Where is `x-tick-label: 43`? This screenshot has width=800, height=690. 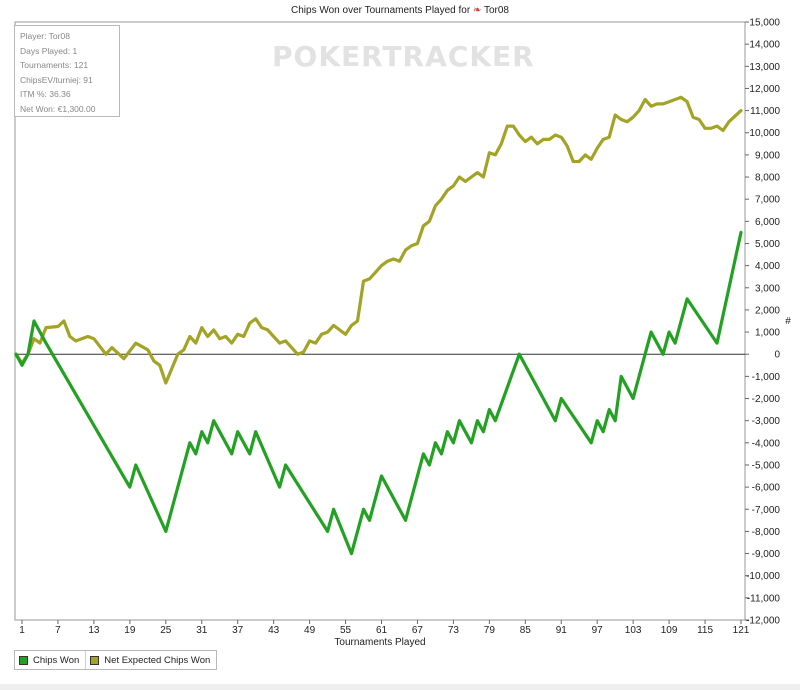
x-tick-label: 43 is located at coordinates (274, 630).